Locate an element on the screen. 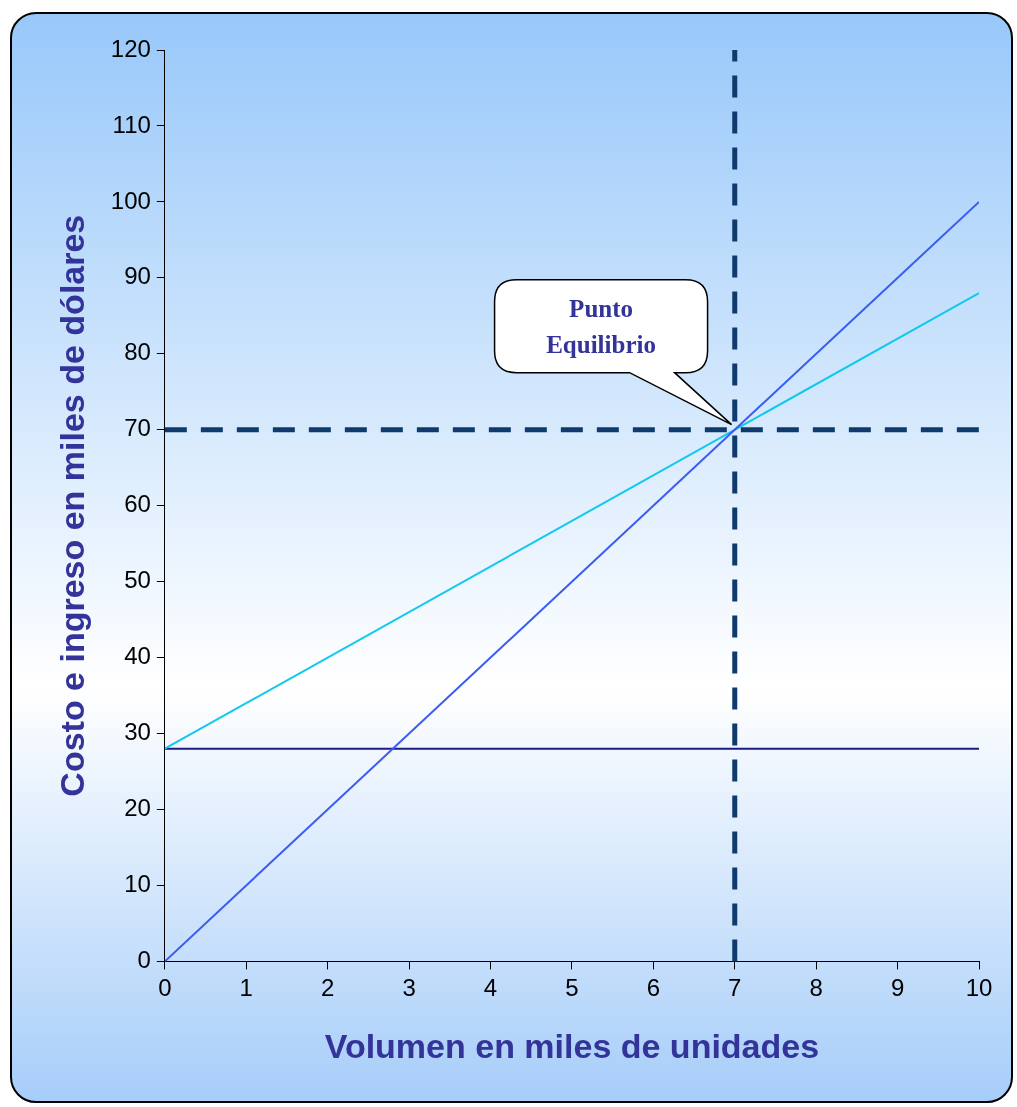  annotation: Punto Equilibrio is located at coordinates (601, 327).